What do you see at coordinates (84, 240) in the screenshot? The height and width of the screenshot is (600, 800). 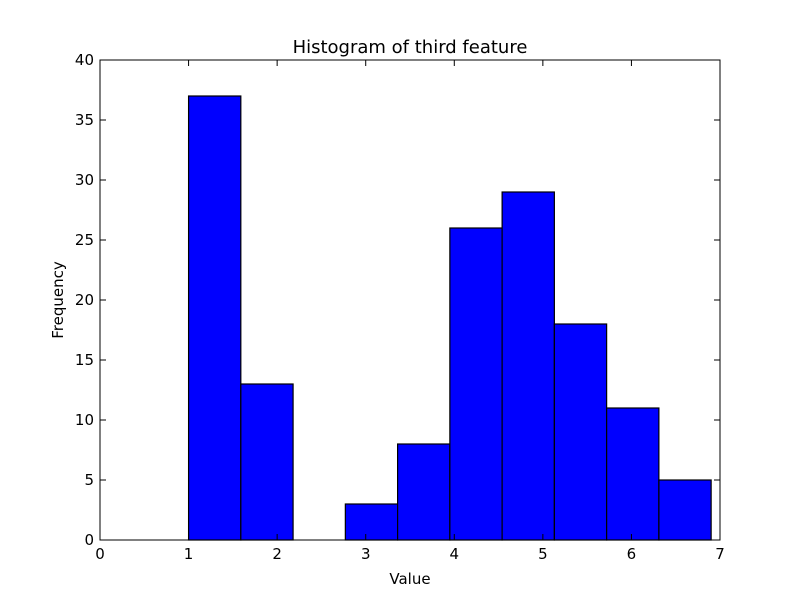 I see `y-tick-label: 25` at bounding box center [84, 240].